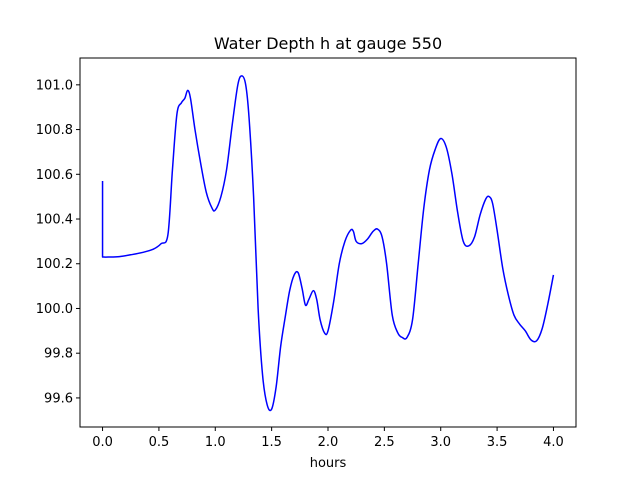 This screenshot has height=480, width=640. I want to click on x-tick-label: 2.5, so click(384, 442).